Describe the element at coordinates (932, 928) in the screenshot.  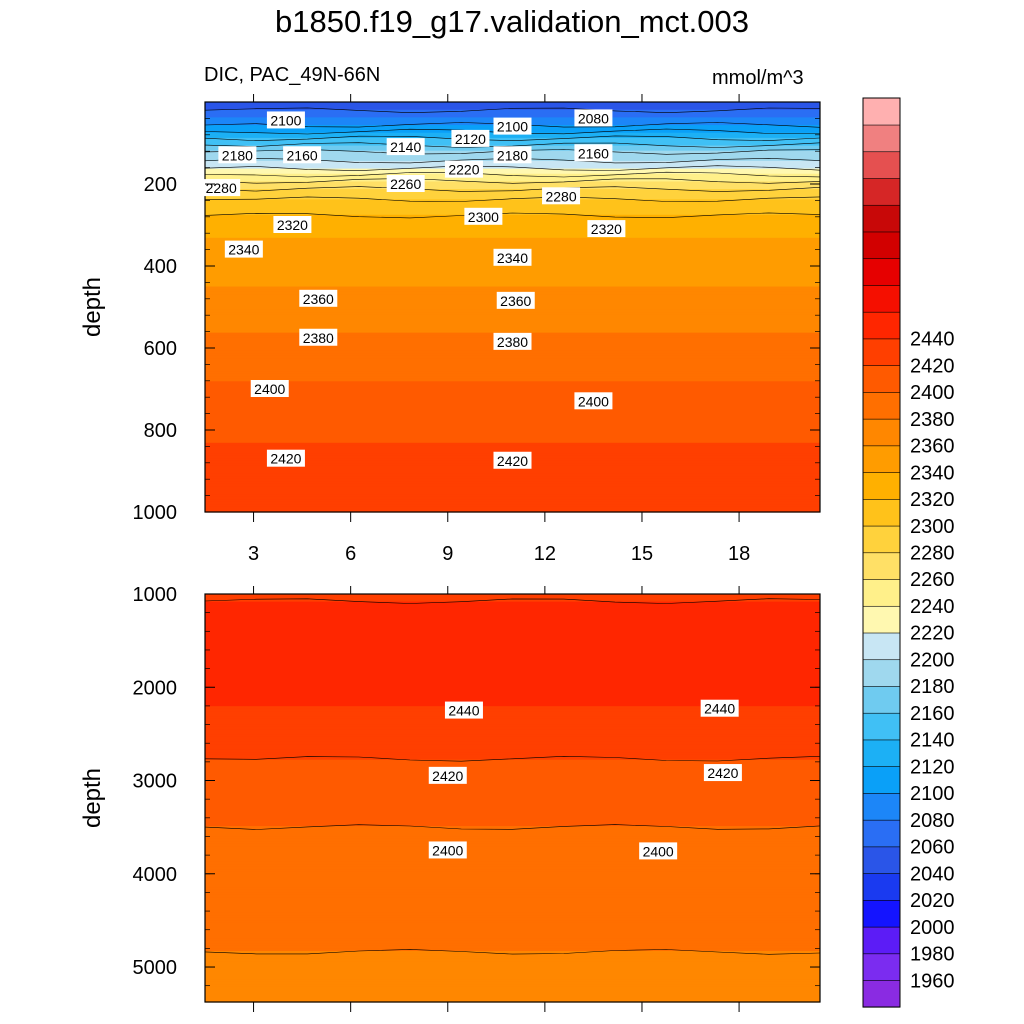
I see `colorbar-label: 2000` at that location.